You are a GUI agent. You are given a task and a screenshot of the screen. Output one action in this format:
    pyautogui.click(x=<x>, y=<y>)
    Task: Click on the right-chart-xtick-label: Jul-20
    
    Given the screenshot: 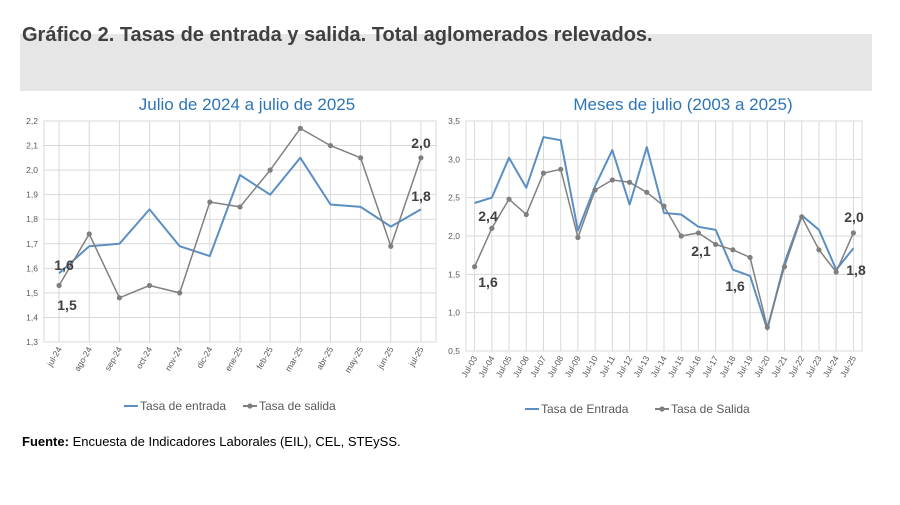 What is the action you would take?
    pyautogui.click(x=762, y=366)
    